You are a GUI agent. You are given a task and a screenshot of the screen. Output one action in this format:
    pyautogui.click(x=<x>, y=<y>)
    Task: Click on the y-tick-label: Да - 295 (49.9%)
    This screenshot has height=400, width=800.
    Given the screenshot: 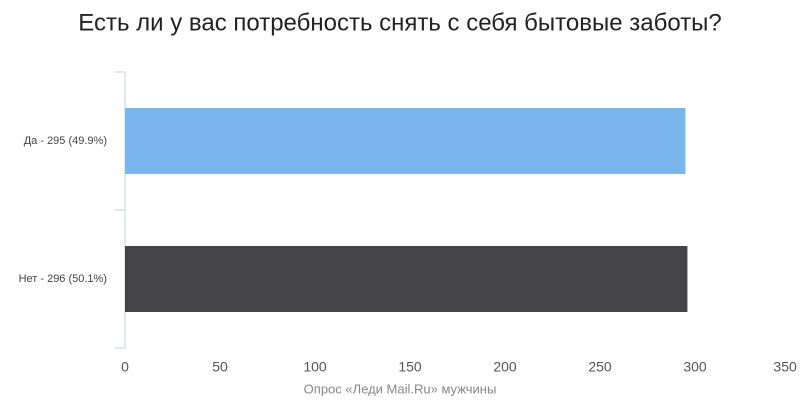 What is the action you would take?
    pyautogui.click(x=65, y=141)
    